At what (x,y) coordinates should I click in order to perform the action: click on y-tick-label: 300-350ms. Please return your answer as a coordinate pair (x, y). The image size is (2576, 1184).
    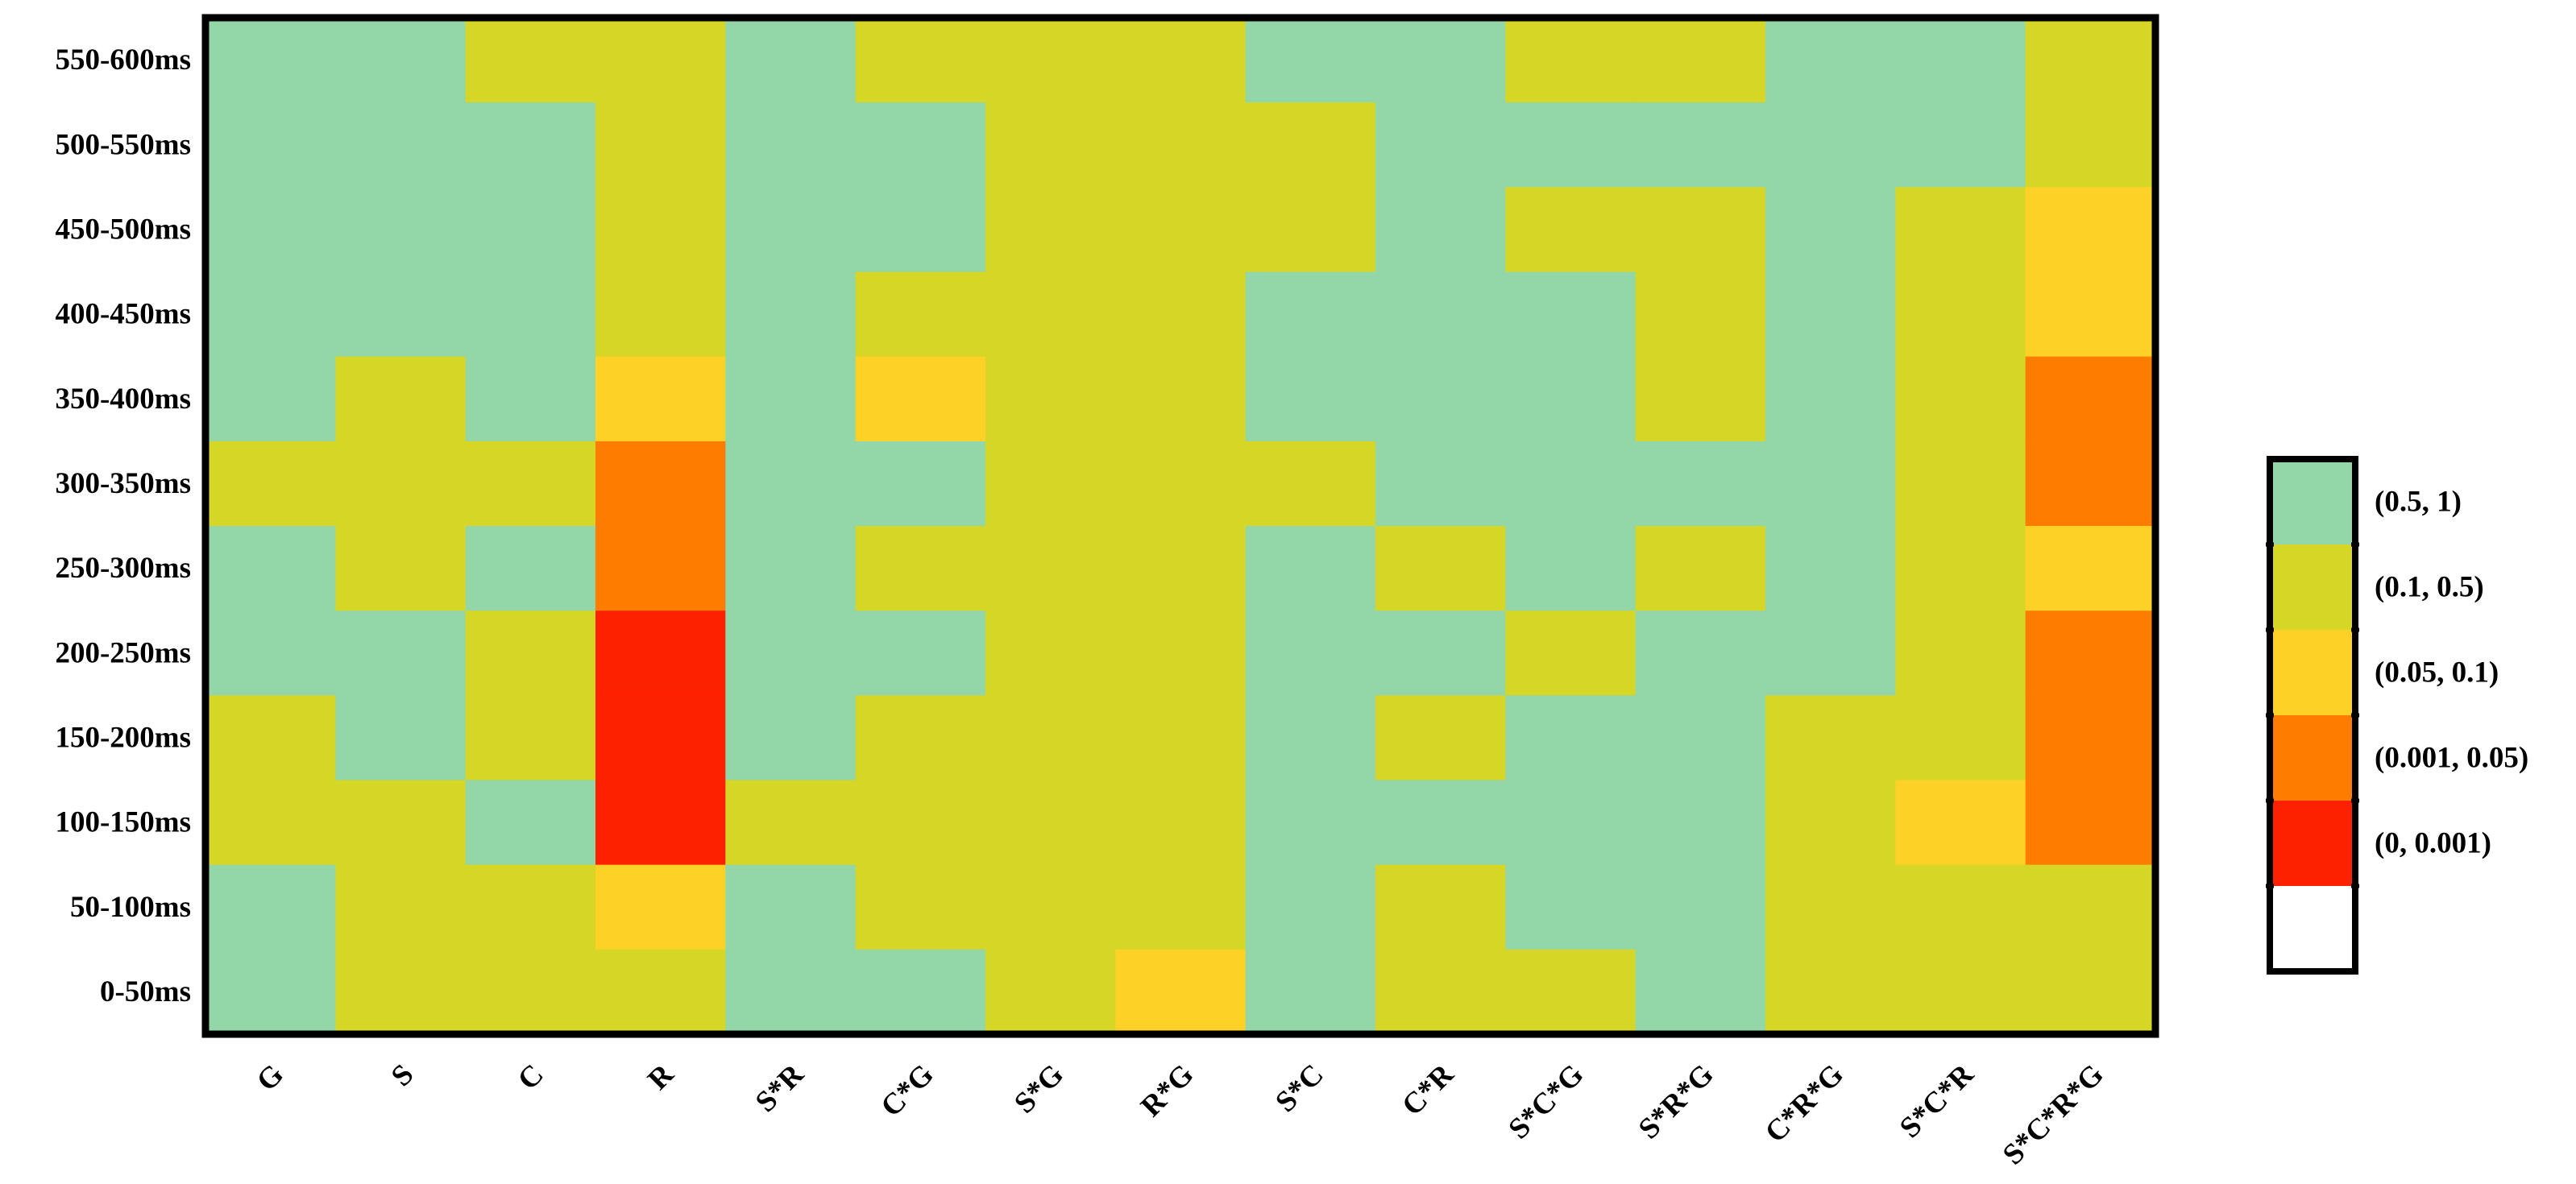
    Looking at the image, I should click on (123, 483).